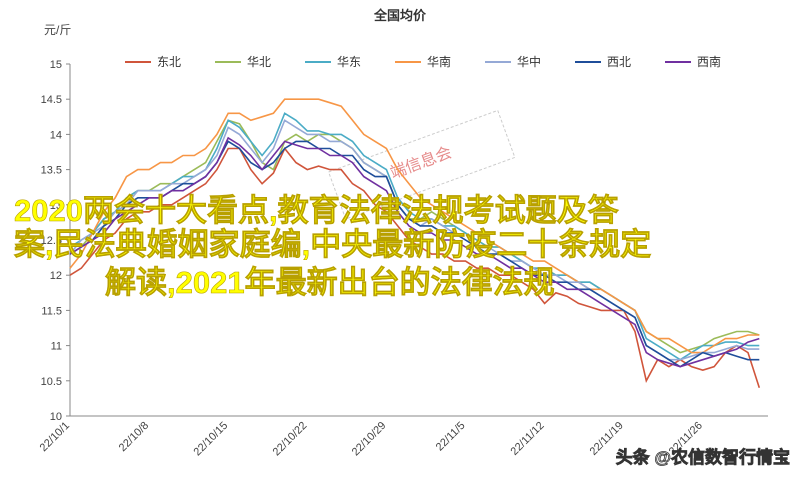 The width and height of the screenshot is (800, 485). What do you see at coordinates (349, 62) in the screenshot?
I see `legend-label: 华东` at bounding box center [349, 62].